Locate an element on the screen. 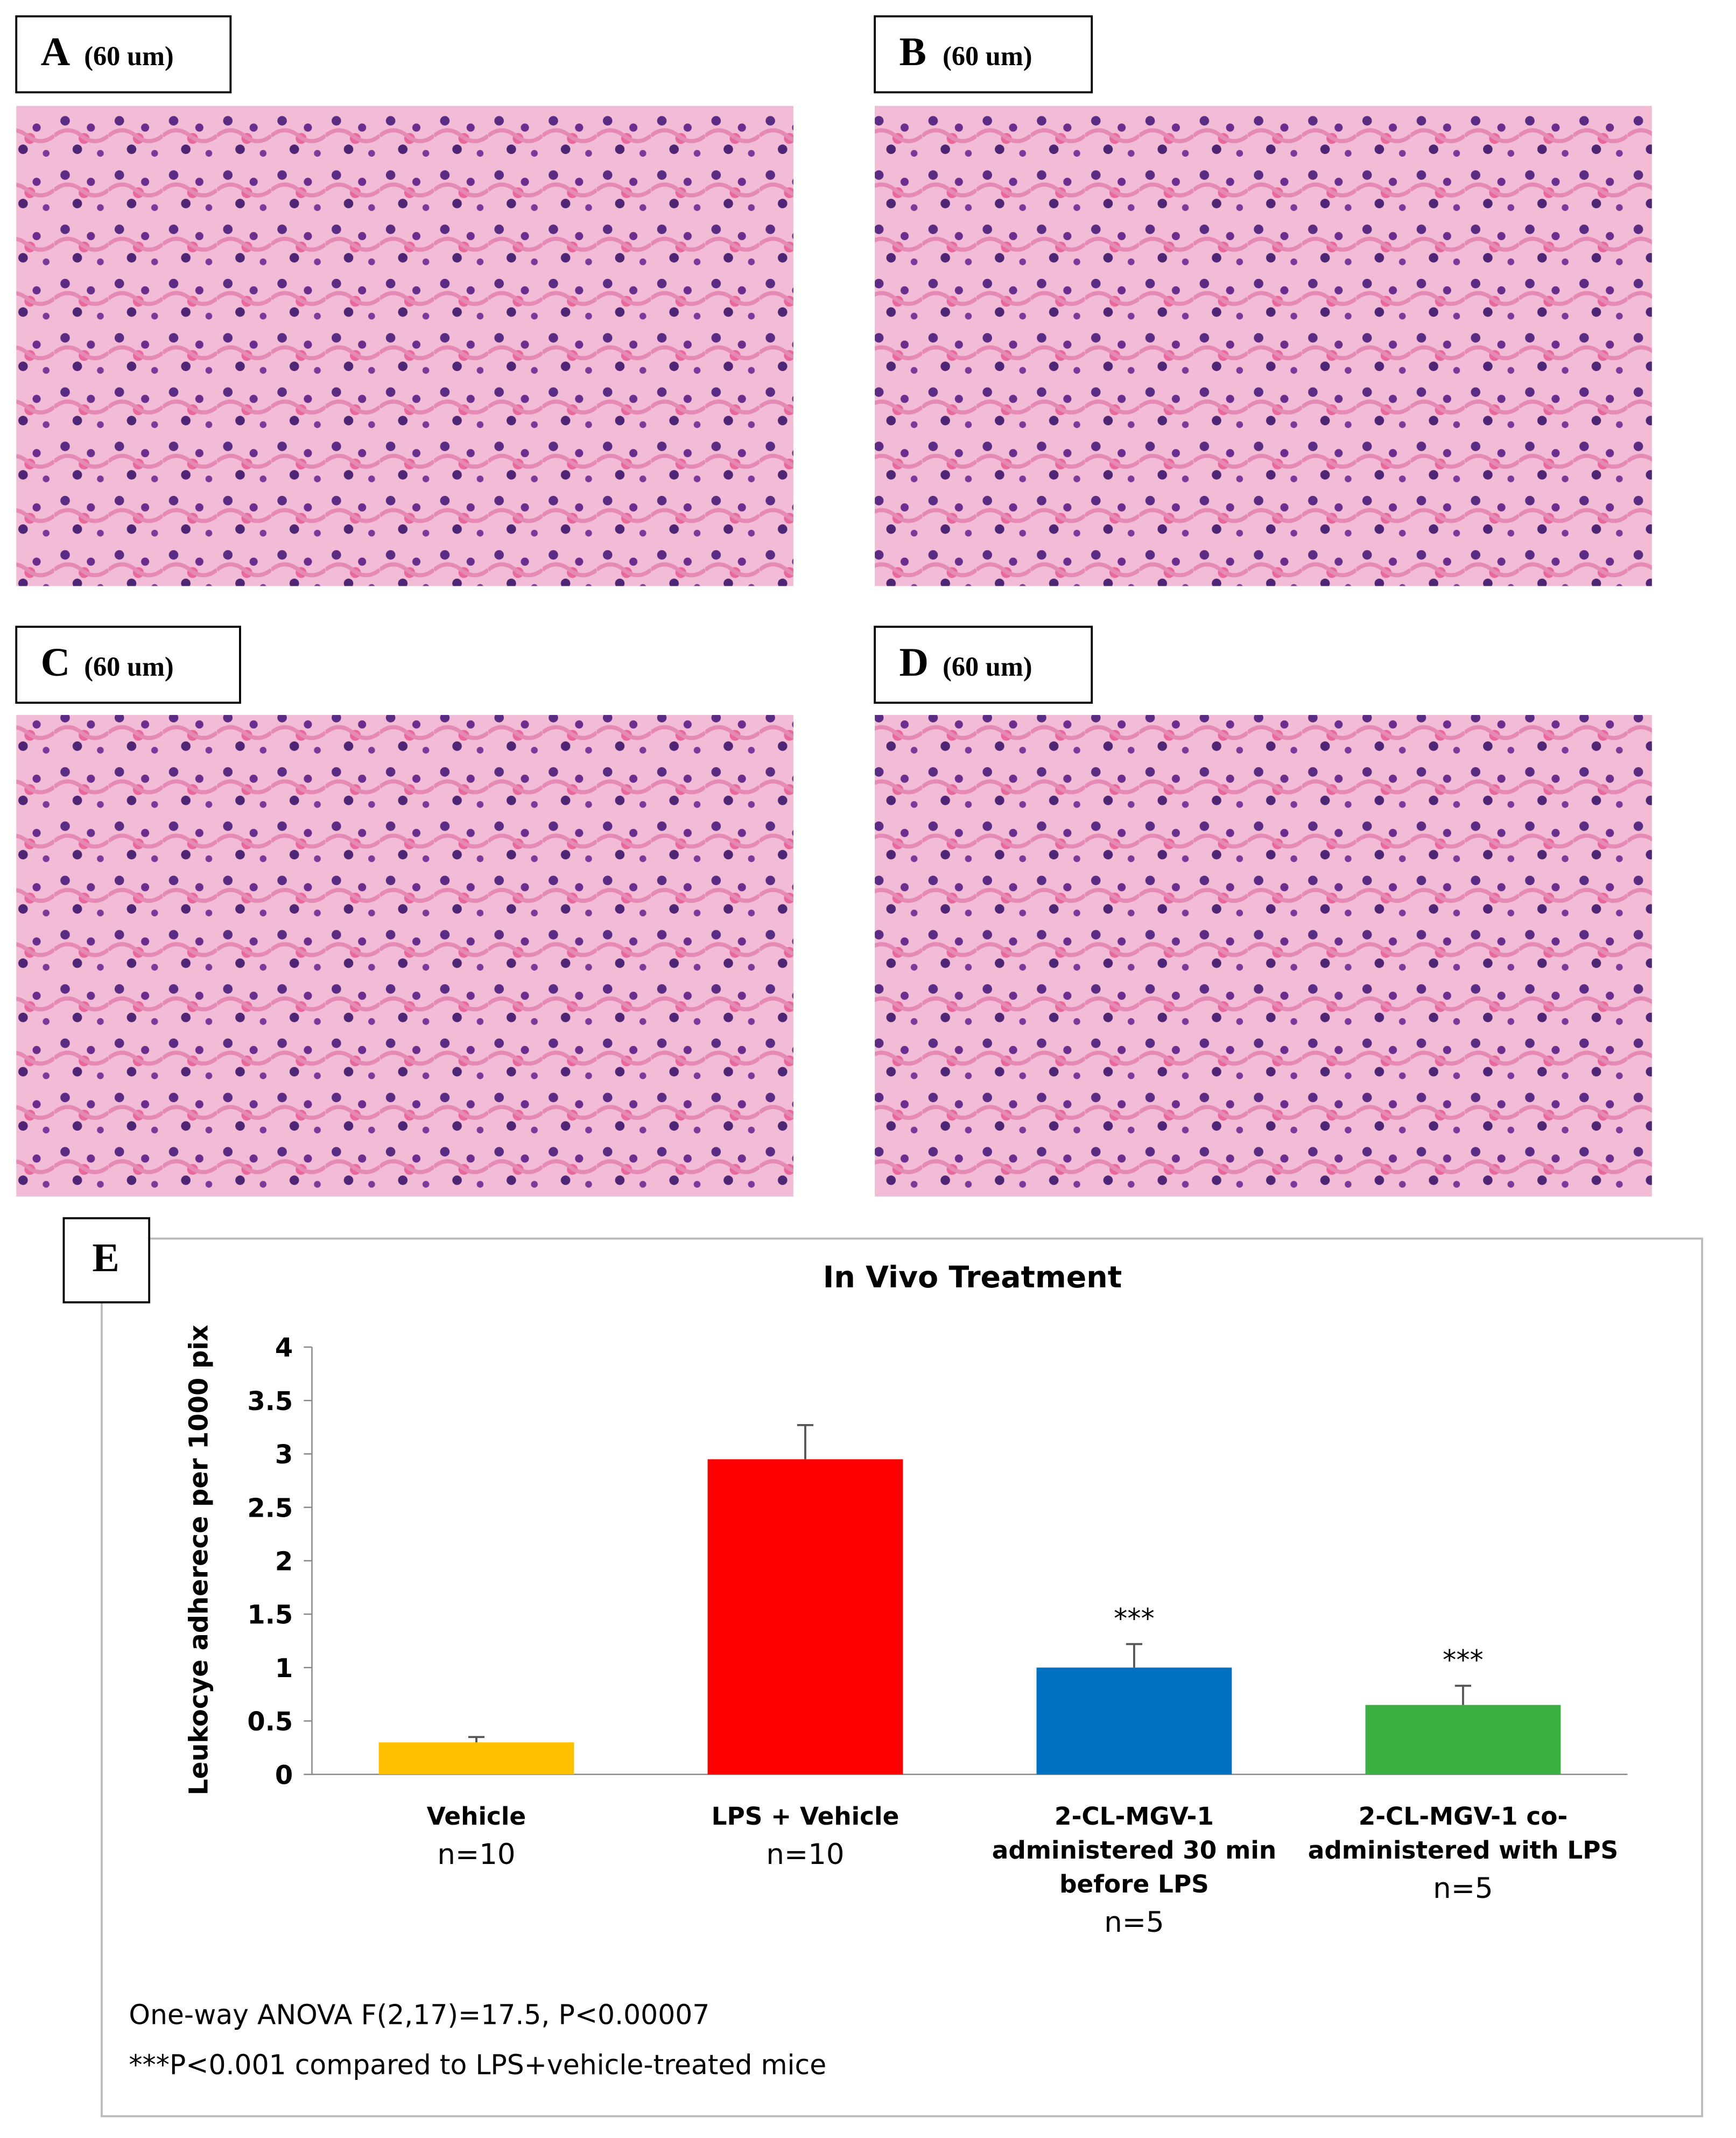 The width and height of the screenshot is (1736, 2138). y-tick-label: 2 is located at coordinates (284, 1561).